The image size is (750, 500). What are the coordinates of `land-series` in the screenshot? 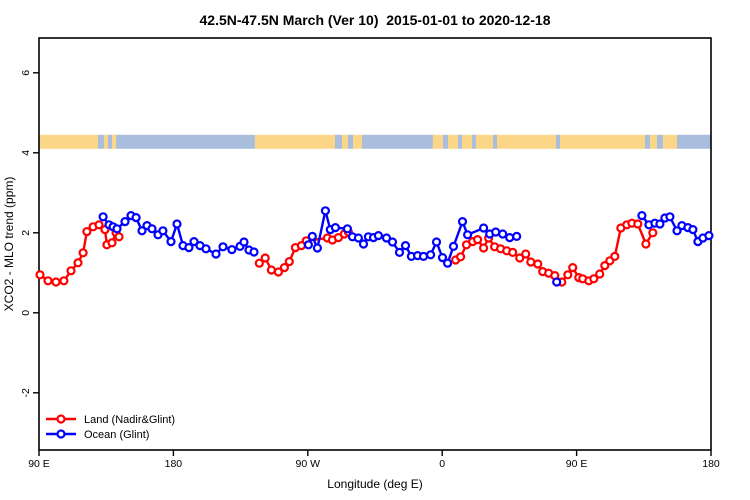 It's located at (346, 252).